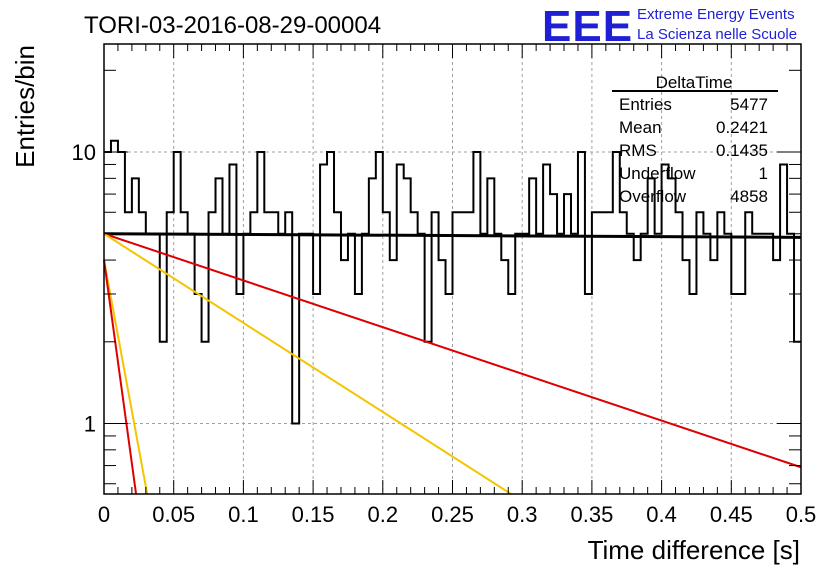  What do you see at coordinates (694, 82) in the screenshot?
I see `stats-title: DeltaTime` at bounding box center [694, 82].